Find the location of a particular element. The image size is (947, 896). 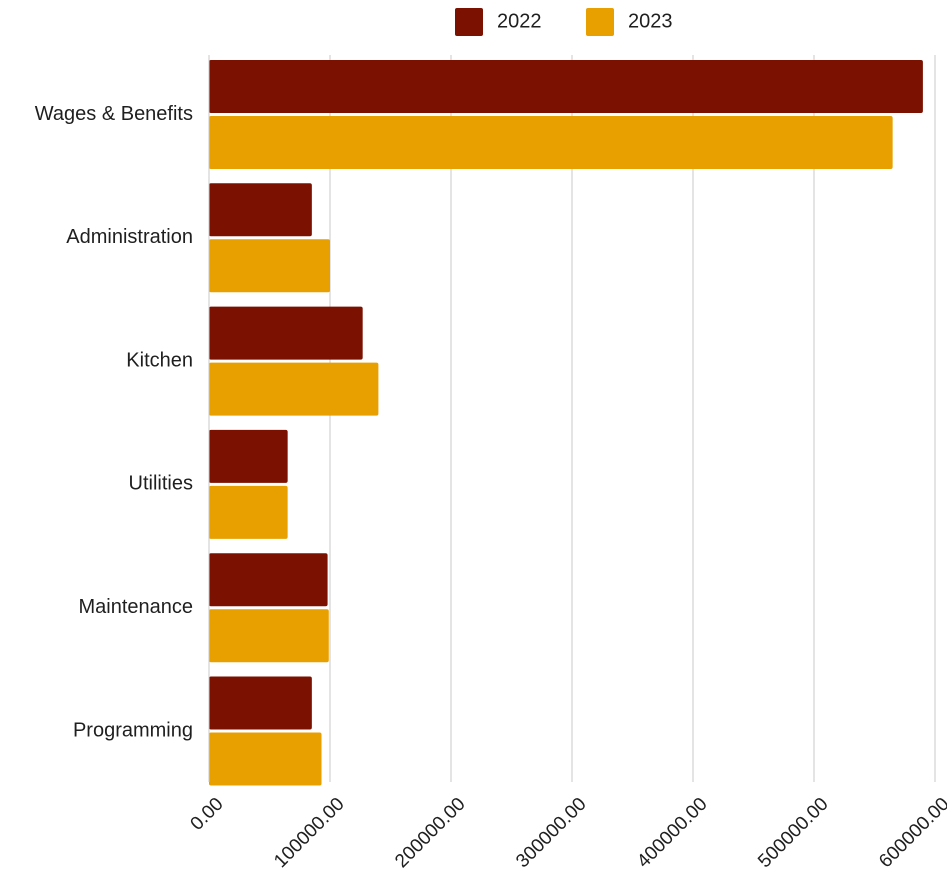

legend-swatch-2023 is located at coordinates (600, 22).